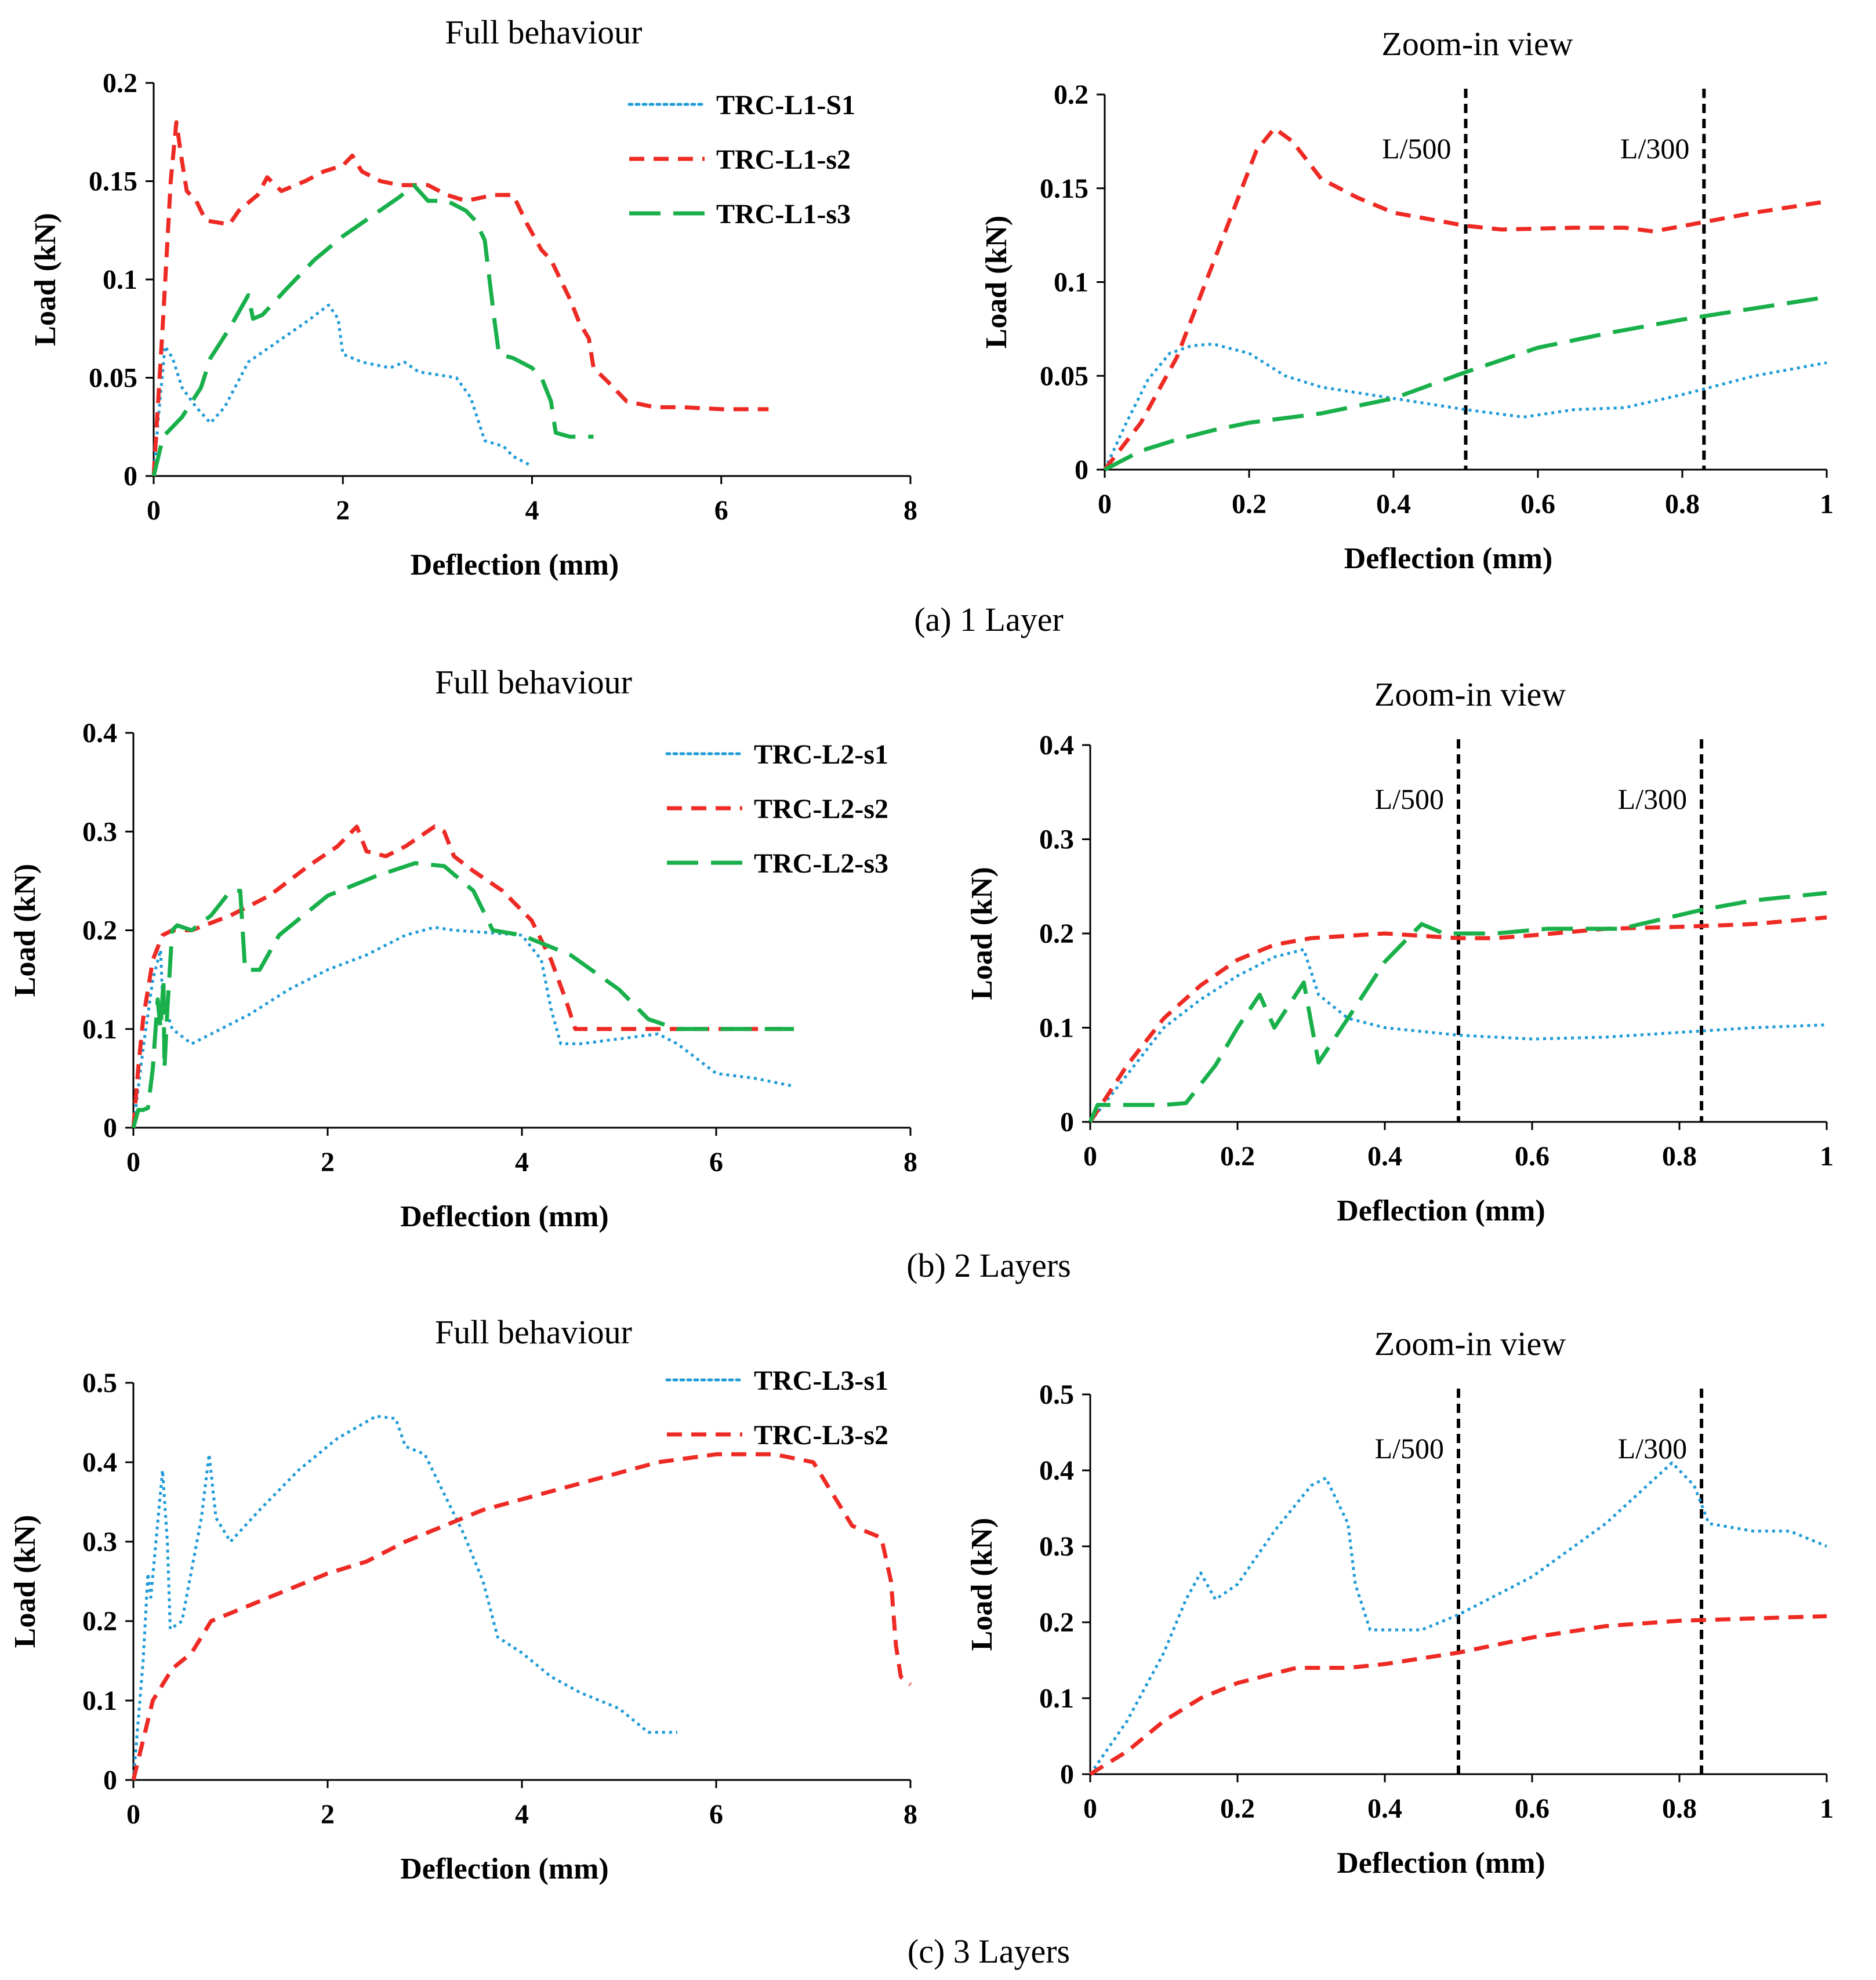 This screenshot has height=1980, width=1876. Describe the element at coordinates (783, 159) in the screenshot. I see `legend-label: TRC-L1-s2` at that location.